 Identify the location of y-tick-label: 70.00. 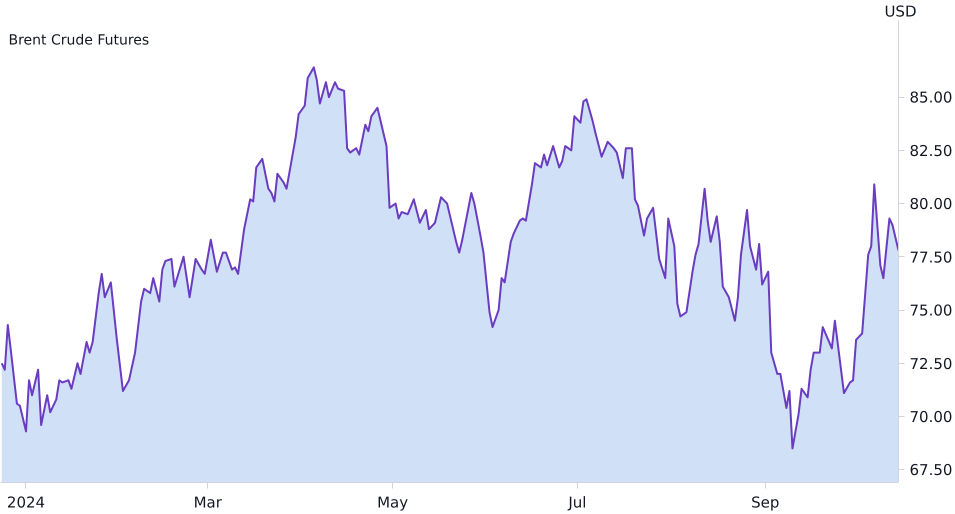
(931, 417).